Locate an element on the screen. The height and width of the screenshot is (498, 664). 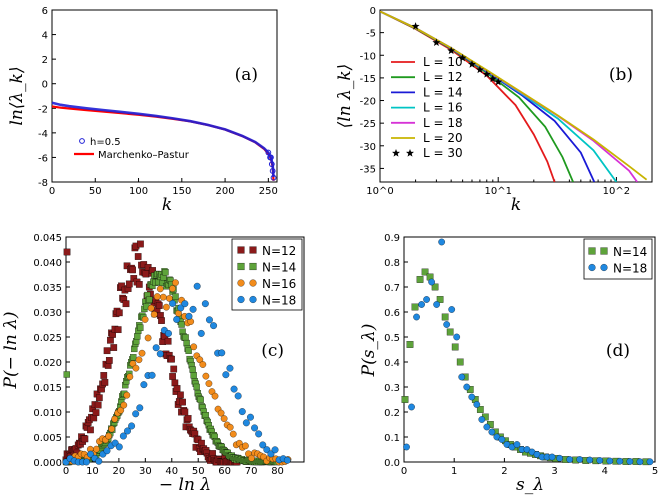
legend-label: L = 10 is located at coordinates (443, 62).